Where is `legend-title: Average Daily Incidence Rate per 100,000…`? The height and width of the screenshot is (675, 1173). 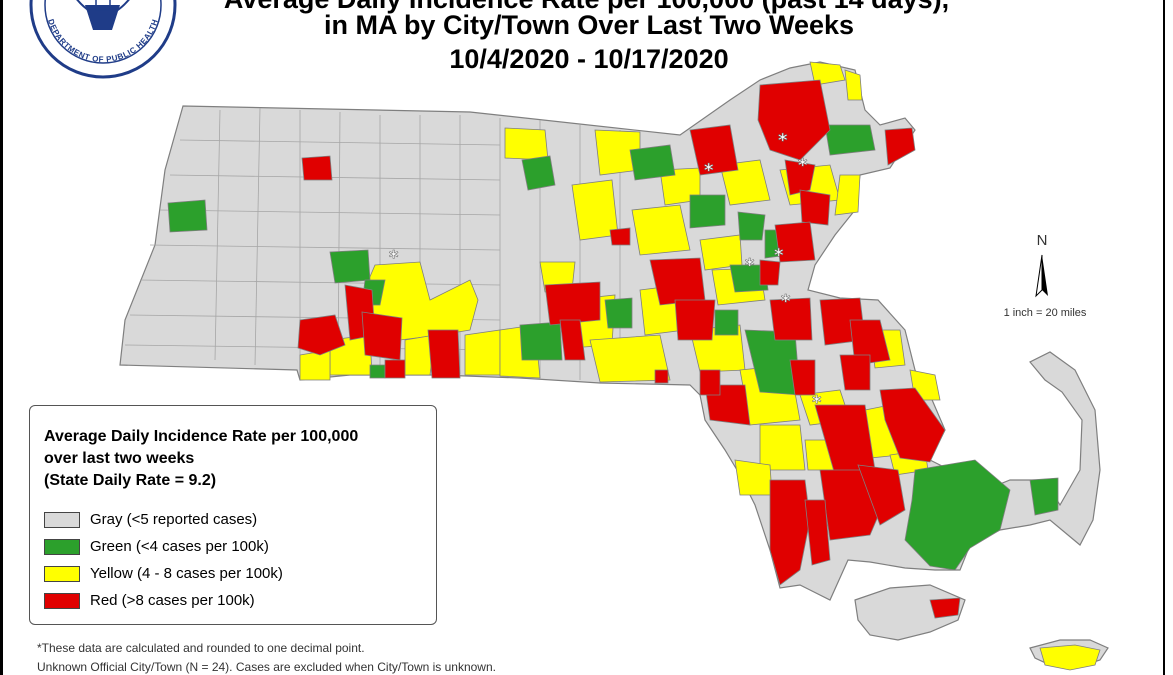
legend-title: Average Daily Incidence Rate per 100,000… is located at coordinates (239, 459).